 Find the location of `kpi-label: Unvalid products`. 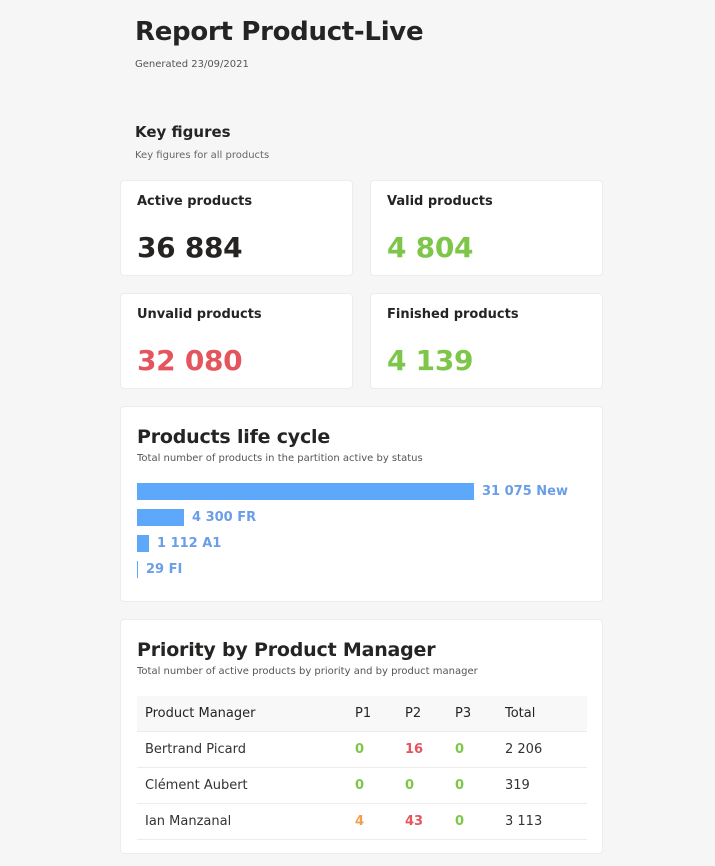

kpi-label: Unvalid products is located at coordinates (199, 314).